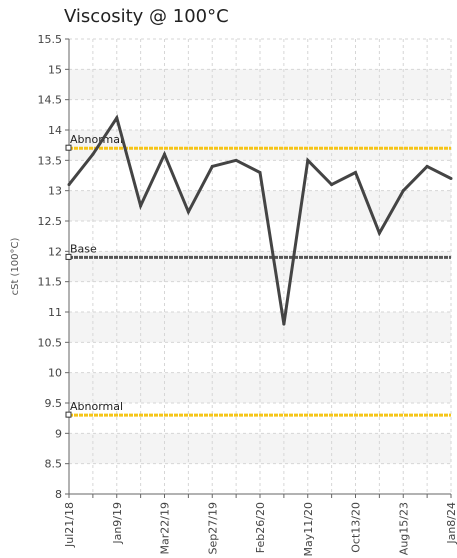 Image resolution: width=457 pixels, height=558 pixels. Describe the element at coordinates (55, 251) in the screenshot. I see `y-tick-label: 12` at that location.